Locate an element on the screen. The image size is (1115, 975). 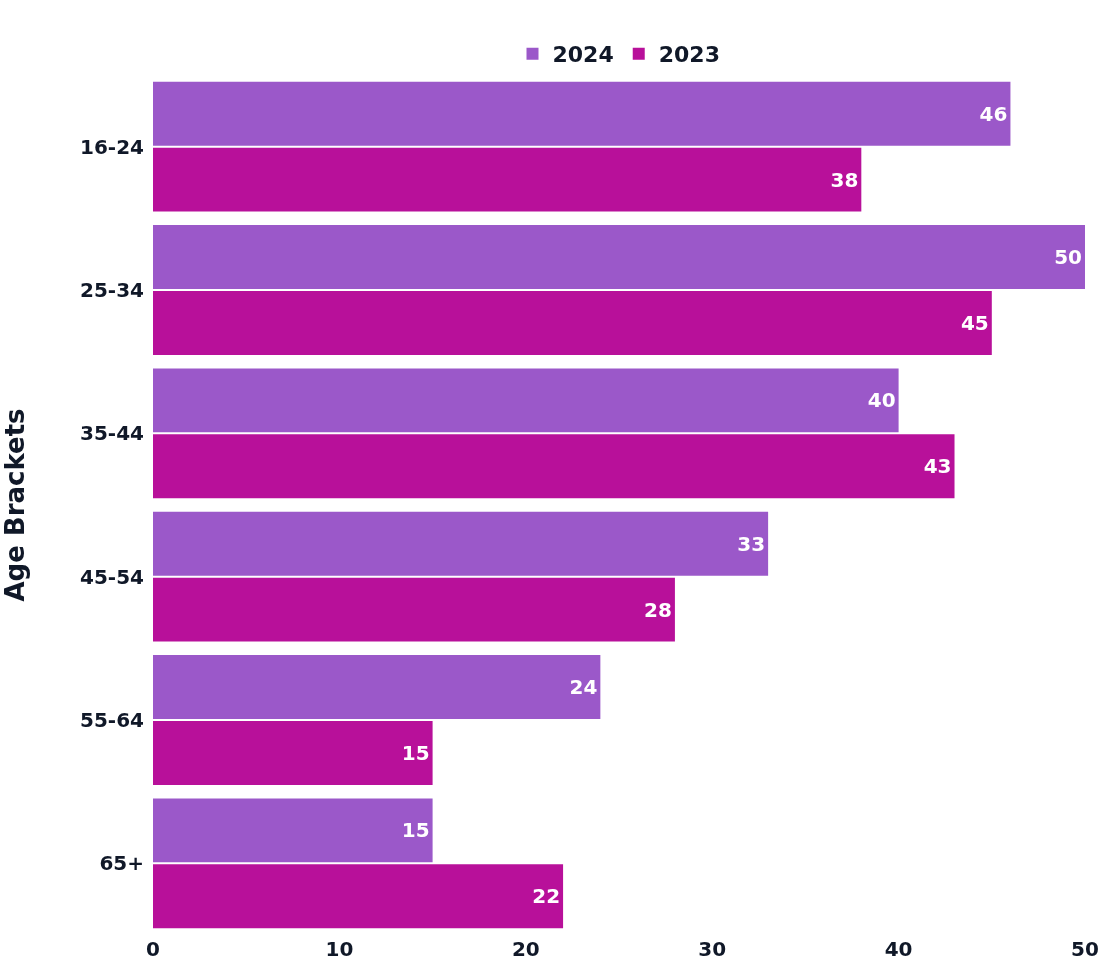
x-tick-label: 0 is located at coordinates (153, 949).